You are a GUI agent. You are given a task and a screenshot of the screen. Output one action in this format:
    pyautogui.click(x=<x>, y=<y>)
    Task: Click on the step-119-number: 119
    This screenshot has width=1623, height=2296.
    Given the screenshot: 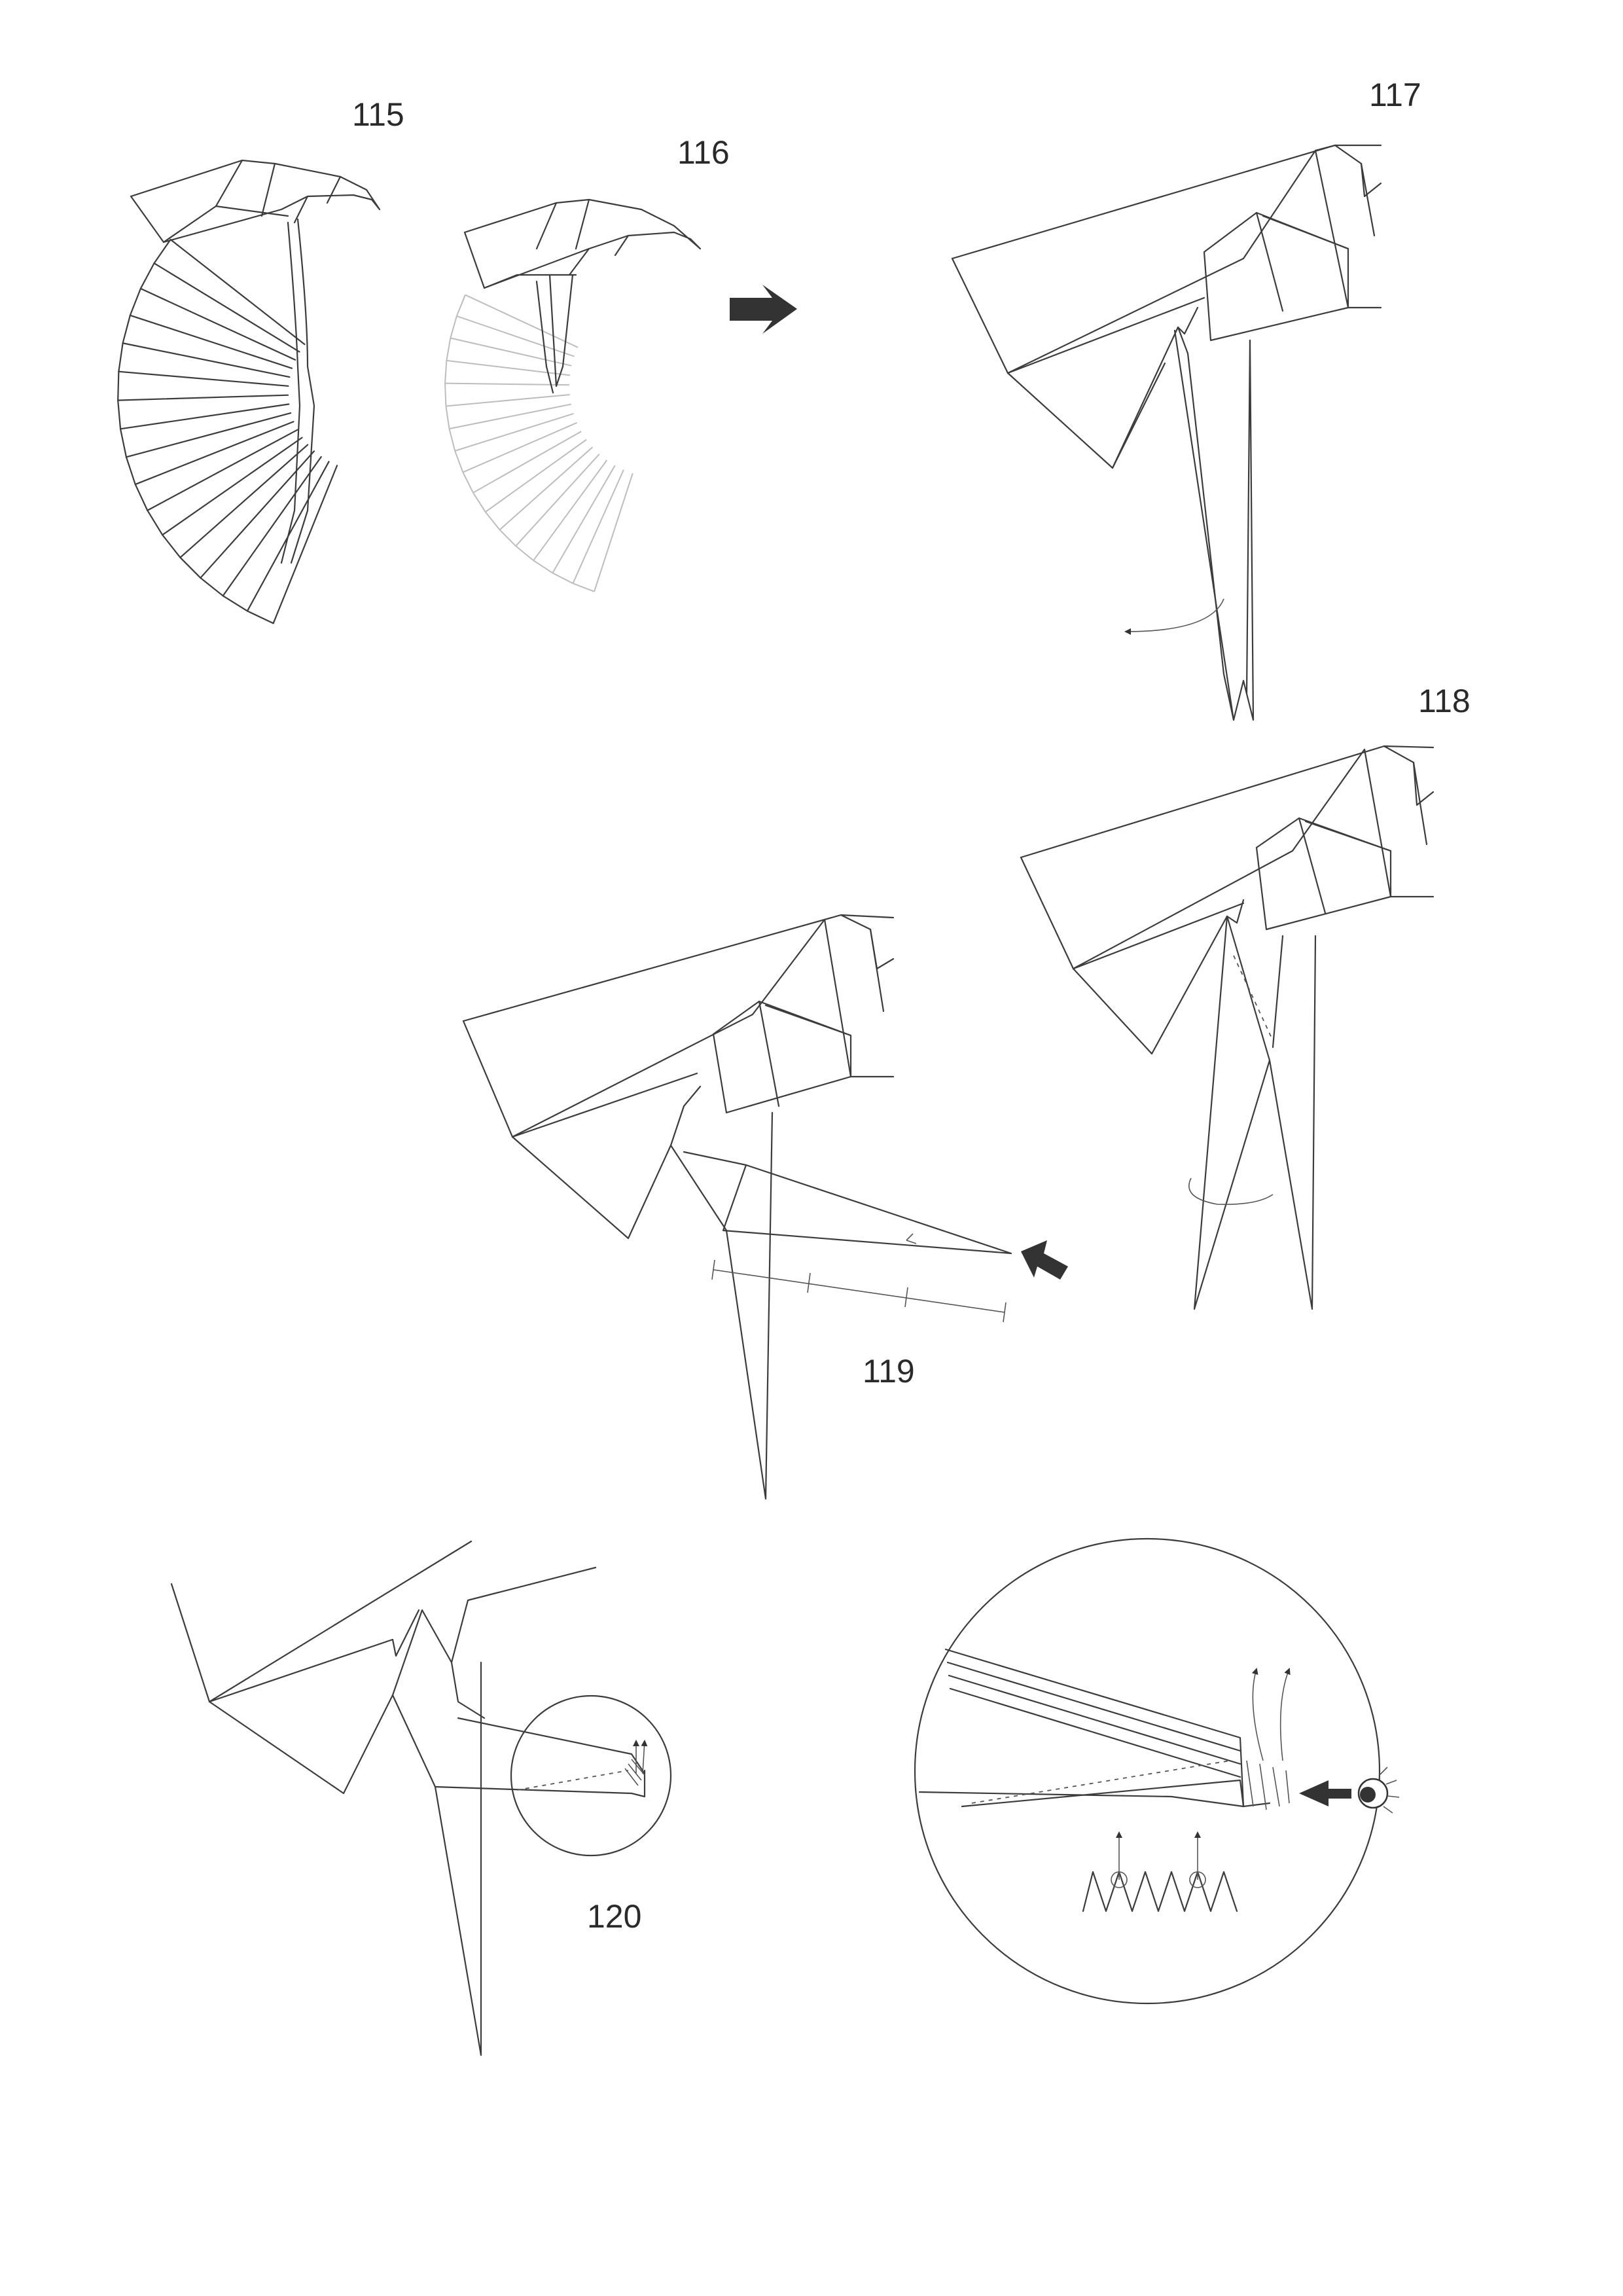 What is the action you would take?
    pyautogui.click(x=889, y=1372)
    